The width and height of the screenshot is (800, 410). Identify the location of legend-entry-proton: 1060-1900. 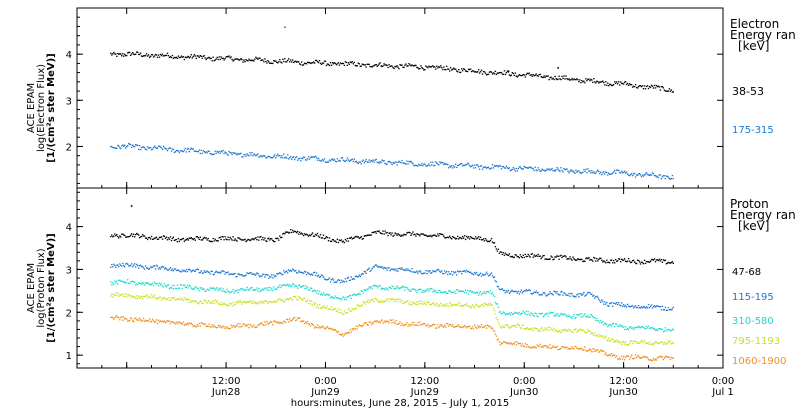
(759, 361).